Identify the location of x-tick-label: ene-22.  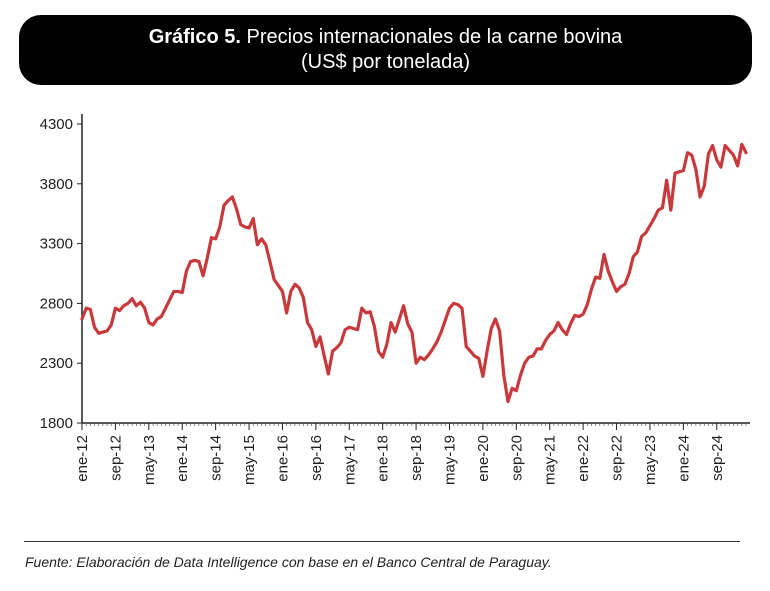
(583, 458).